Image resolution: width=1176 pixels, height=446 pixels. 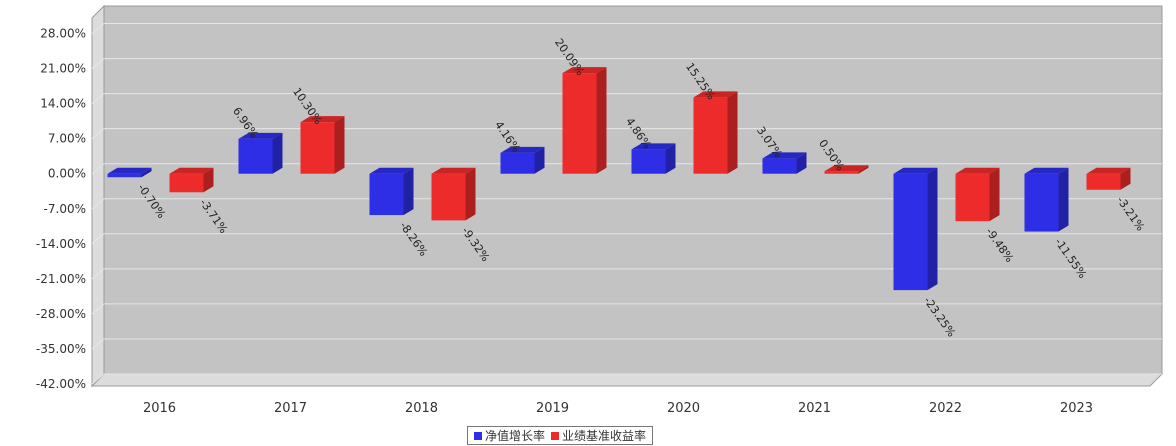 I want to click on legend-item-series-1: 净值增长率, so click(x=509, y=435).